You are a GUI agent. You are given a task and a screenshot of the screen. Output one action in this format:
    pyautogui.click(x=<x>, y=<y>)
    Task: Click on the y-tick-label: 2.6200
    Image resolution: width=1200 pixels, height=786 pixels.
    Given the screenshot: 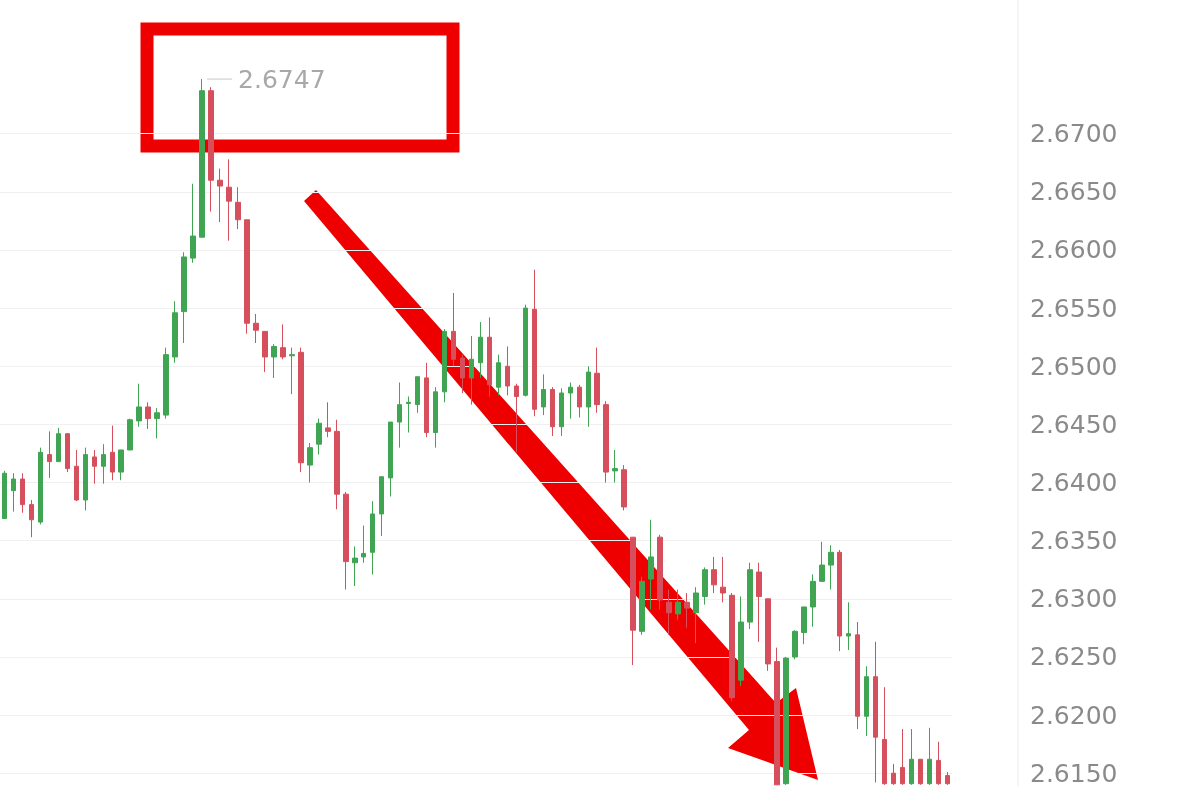 What is the action you would take?
    pyautogui.click(x=1074, y=715)
    